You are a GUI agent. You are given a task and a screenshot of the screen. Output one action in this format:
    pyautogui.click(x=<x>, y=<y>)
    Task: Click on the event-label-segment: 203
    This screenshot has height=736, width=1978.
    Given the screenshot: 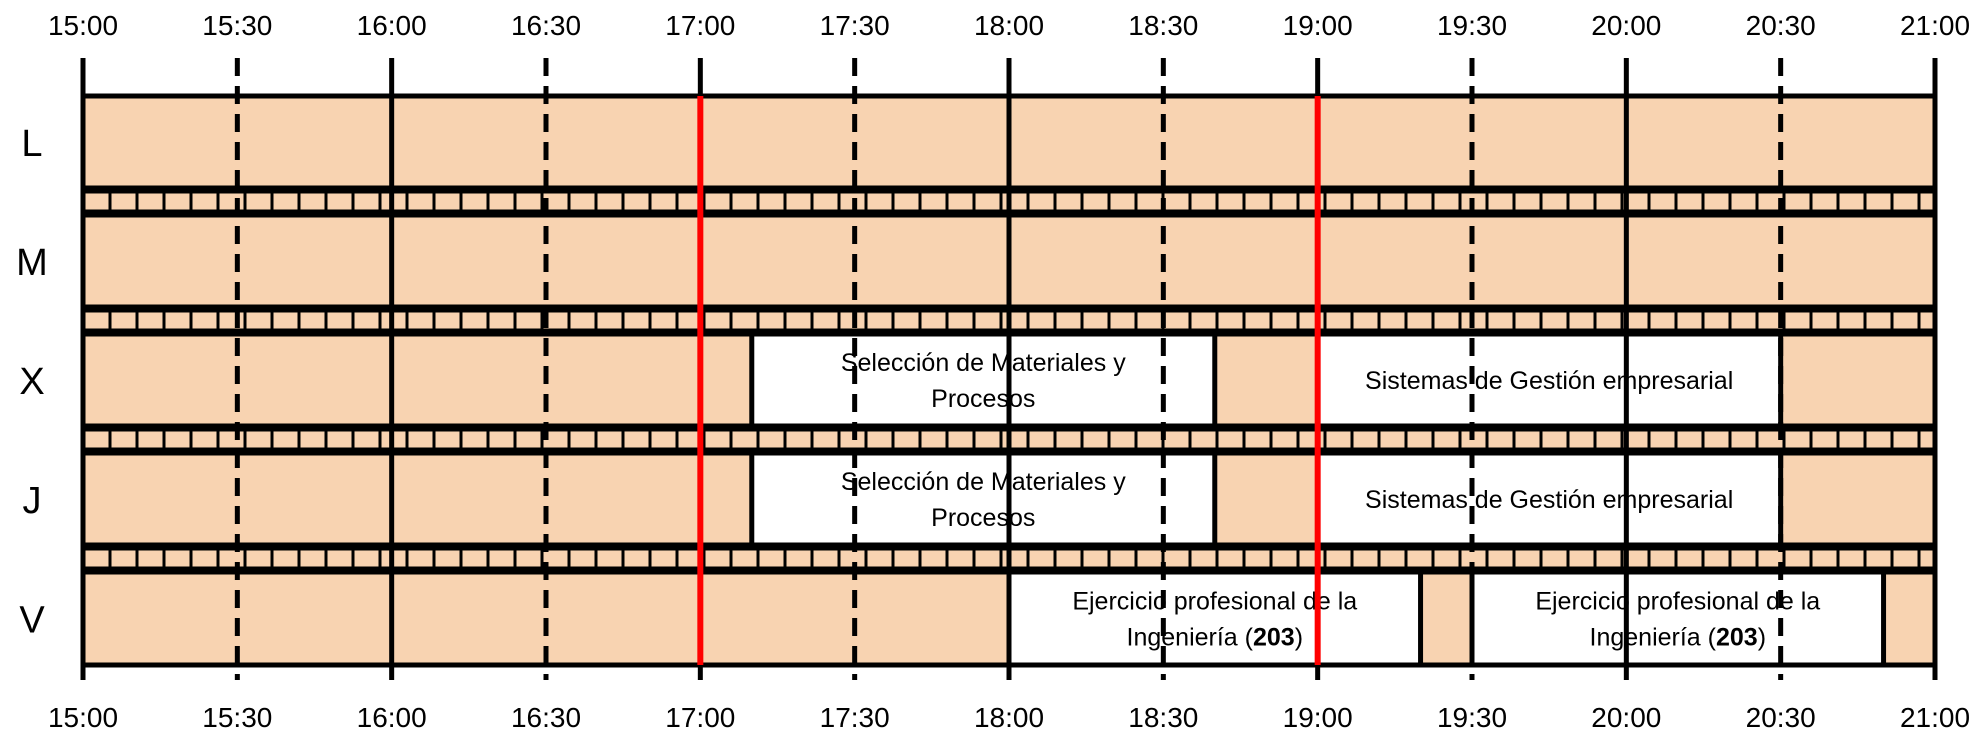 What is the action you would take?
    pyautogui.click(x=1274, y=638)
    